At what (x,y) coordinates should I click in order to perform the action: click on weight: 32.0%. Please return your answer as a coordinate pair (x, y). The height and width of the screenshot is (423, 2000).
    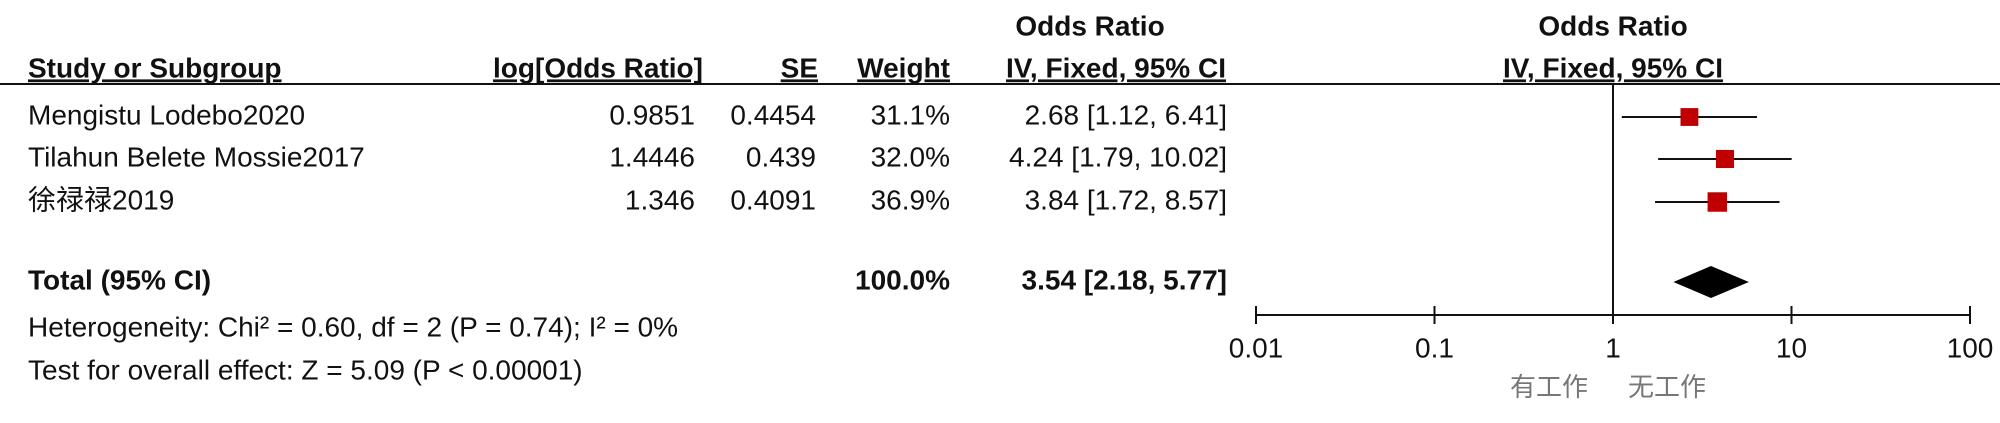
    Looking at the image, I should click on (910, 156).